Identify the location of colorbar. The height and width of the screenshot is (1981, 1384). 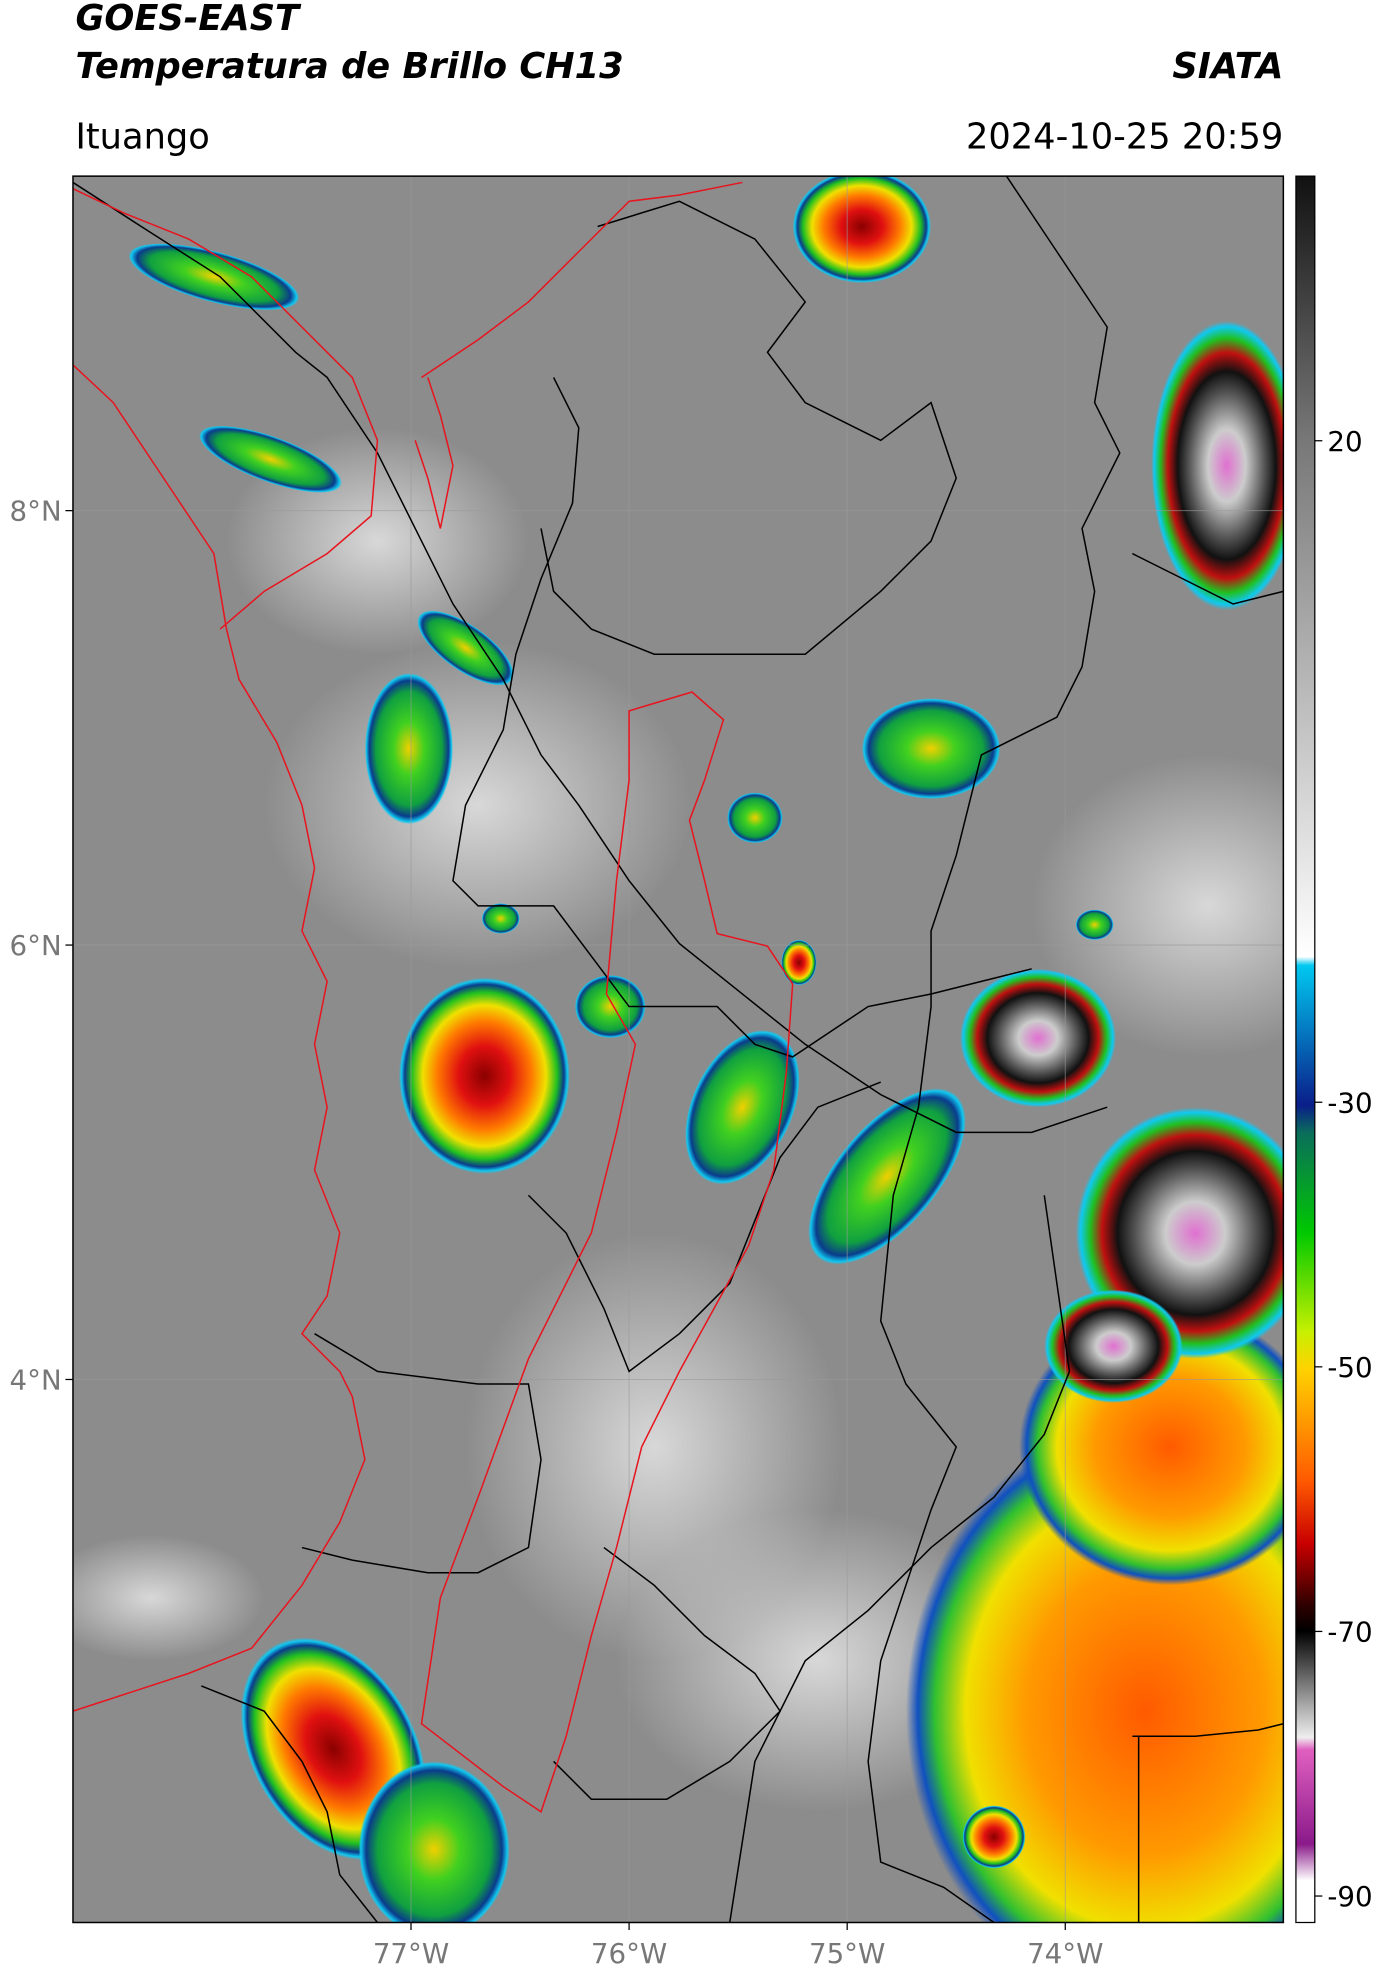
(1305, 1049).